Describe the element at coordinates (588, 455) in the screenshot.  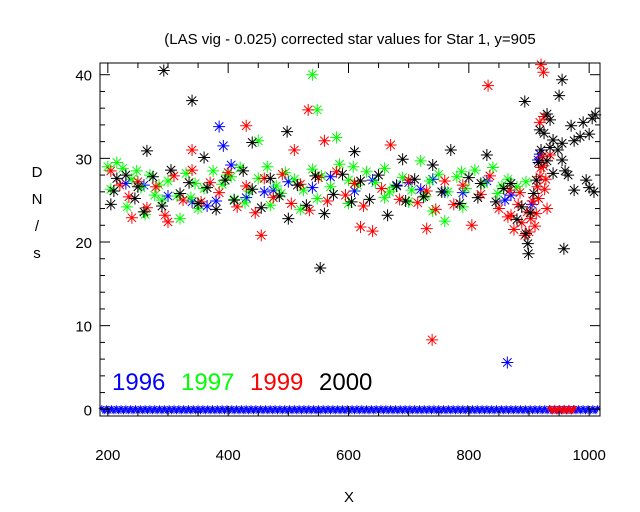
I see `x-tick-label: 1000` at that location.